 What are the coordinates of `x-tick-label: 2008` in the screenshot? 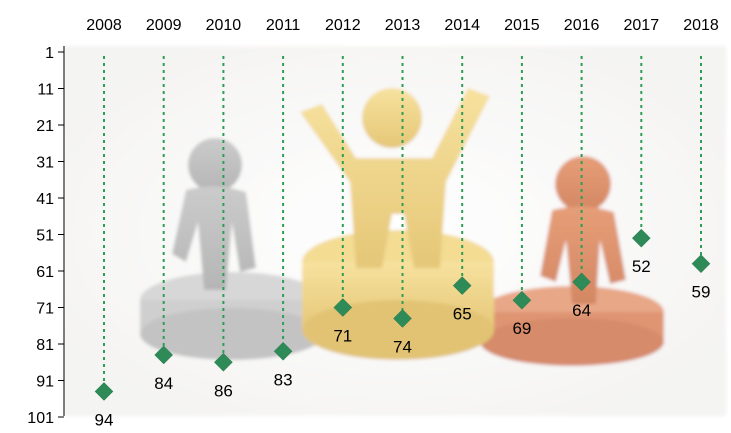 It's located at (104, 25).